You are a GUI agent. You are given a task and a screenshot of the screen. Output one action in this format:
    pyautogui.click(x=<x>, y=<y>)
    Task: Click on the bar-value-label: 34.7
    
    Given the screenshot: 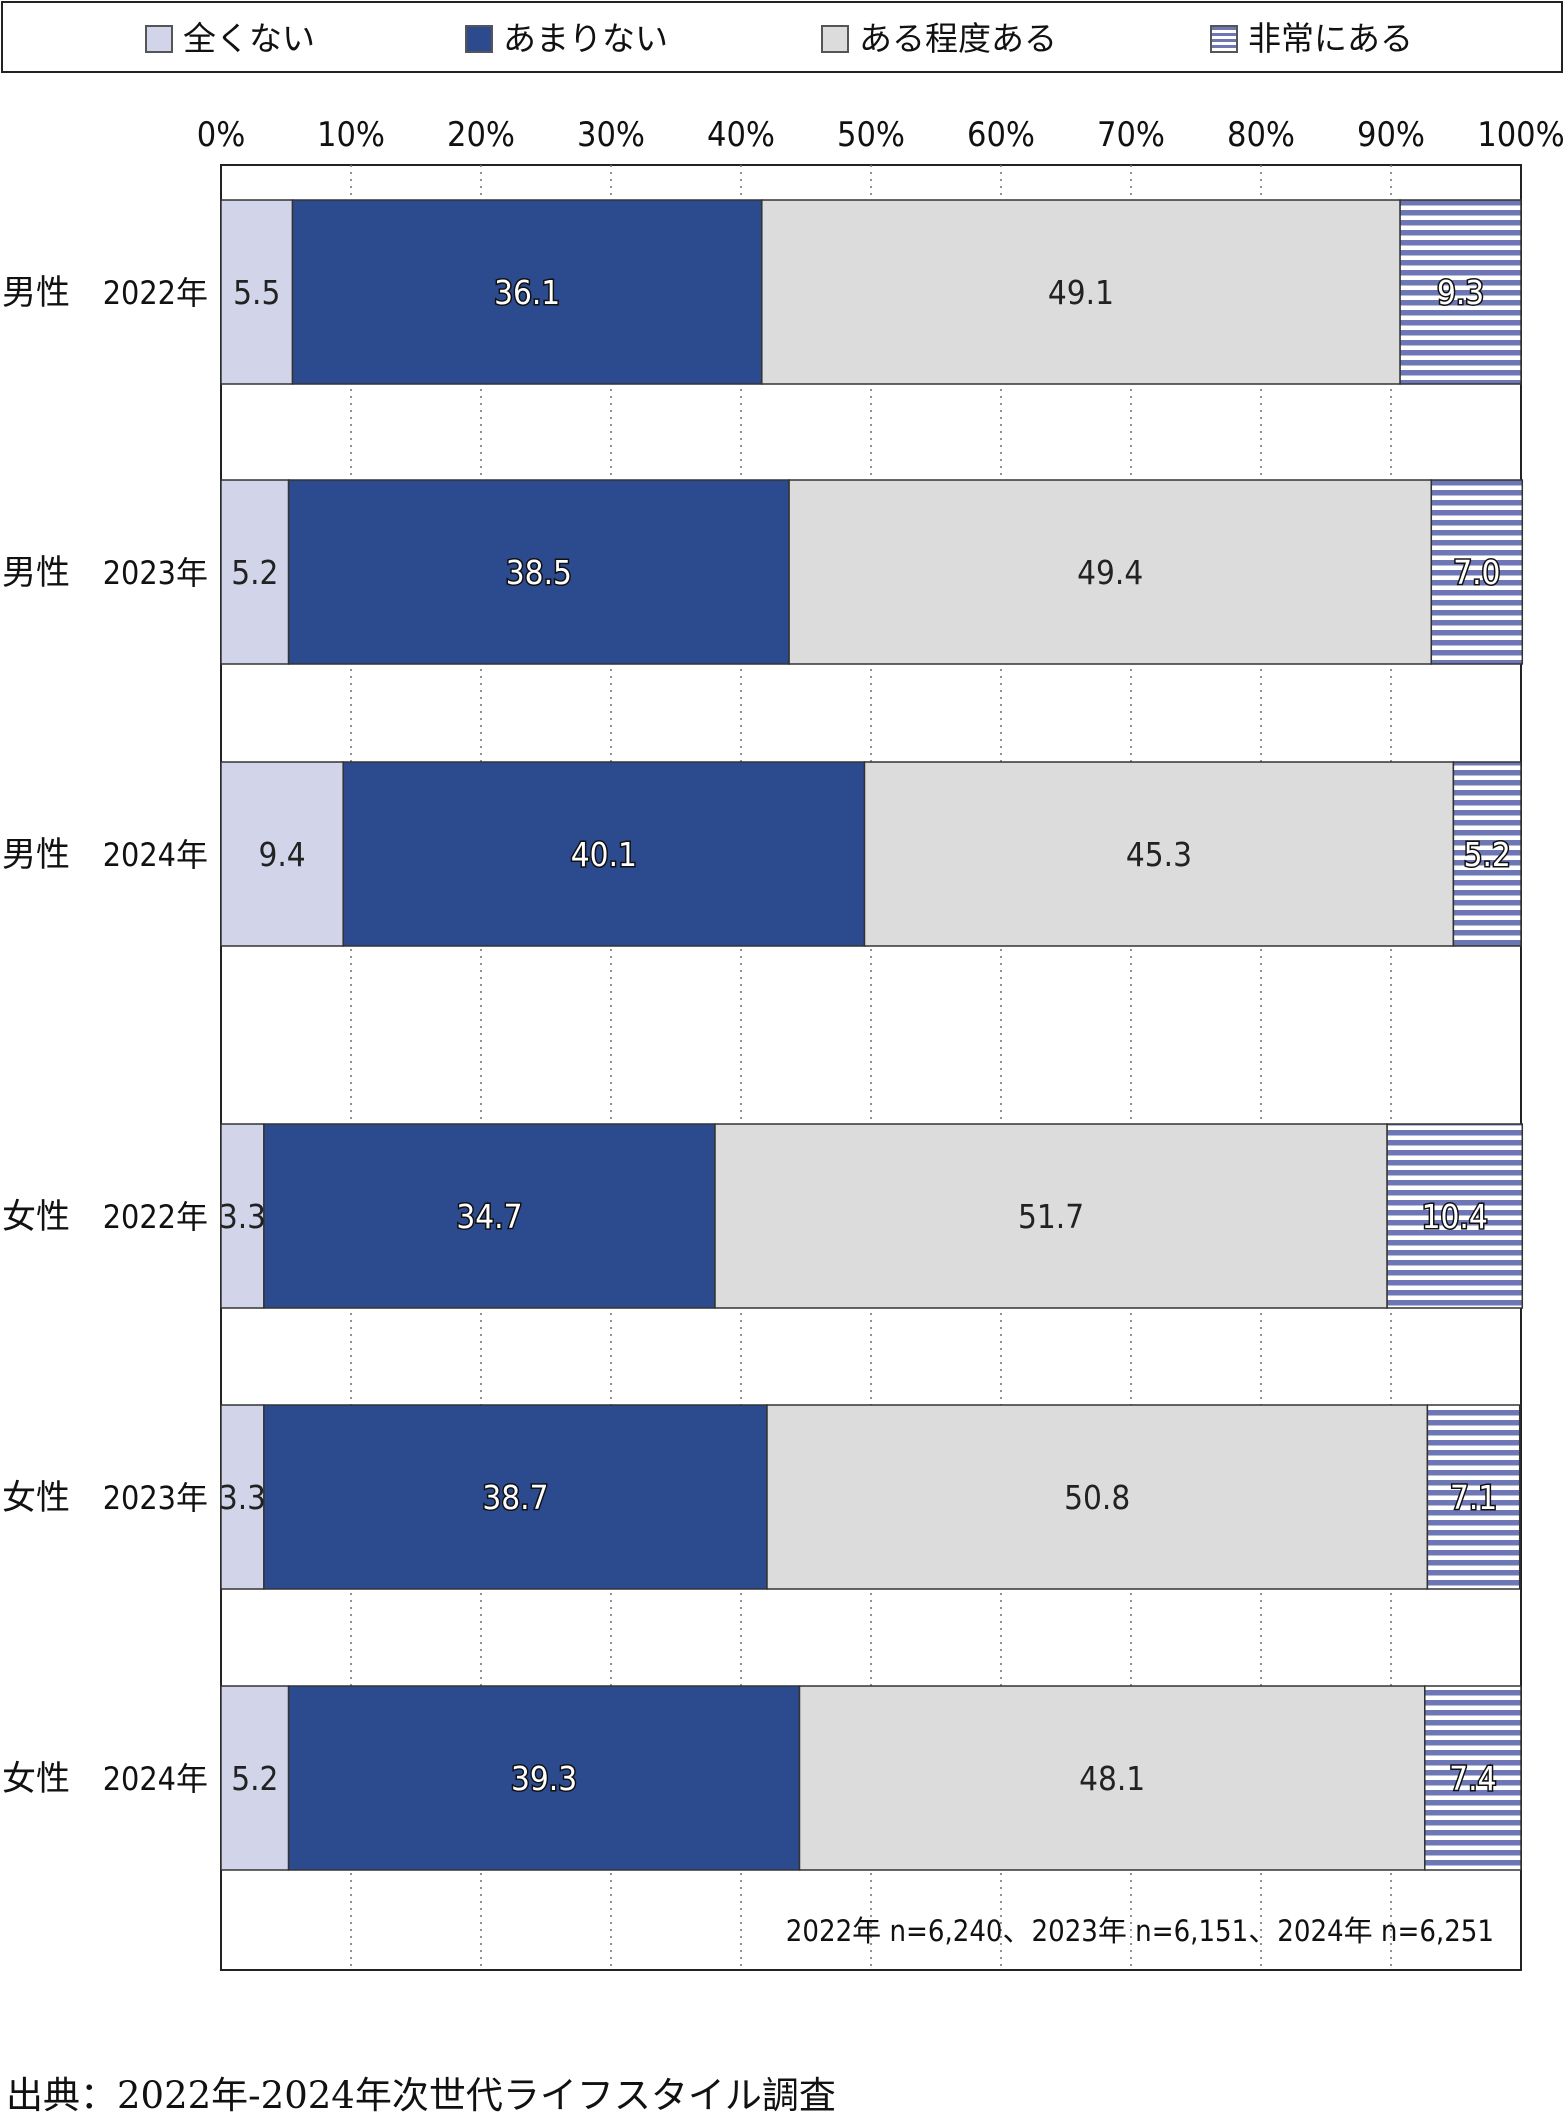 What is the action you would take?
    pyautogui.click(x=489, y=1216)
    